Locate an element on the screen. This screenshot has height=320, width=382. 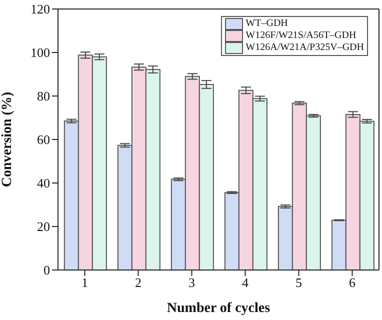
y-tick-label: 120 is located at coordinates (40, 9).